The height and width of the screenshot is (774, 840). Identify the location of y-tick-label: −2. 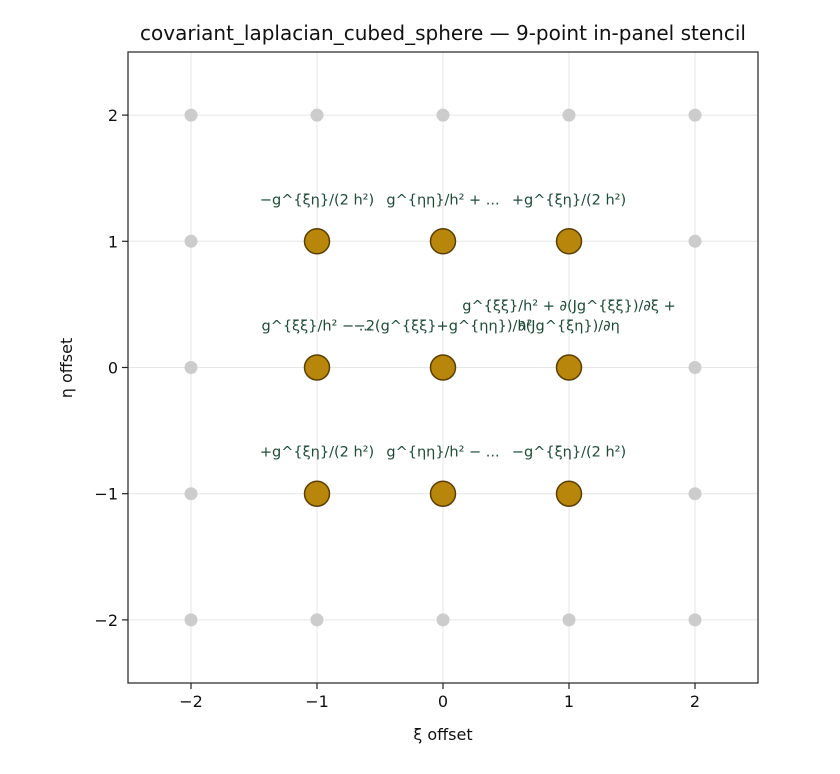
(106, 620).